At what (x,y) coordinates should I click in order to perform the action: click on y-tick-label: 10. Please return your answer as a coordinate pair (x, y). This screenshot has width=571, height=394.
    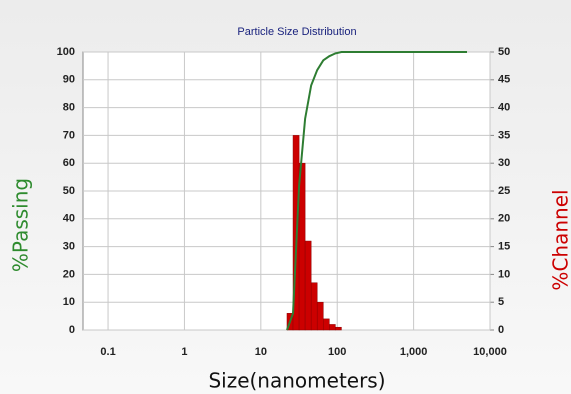
    Looking at the image, I should click on (69, 302).